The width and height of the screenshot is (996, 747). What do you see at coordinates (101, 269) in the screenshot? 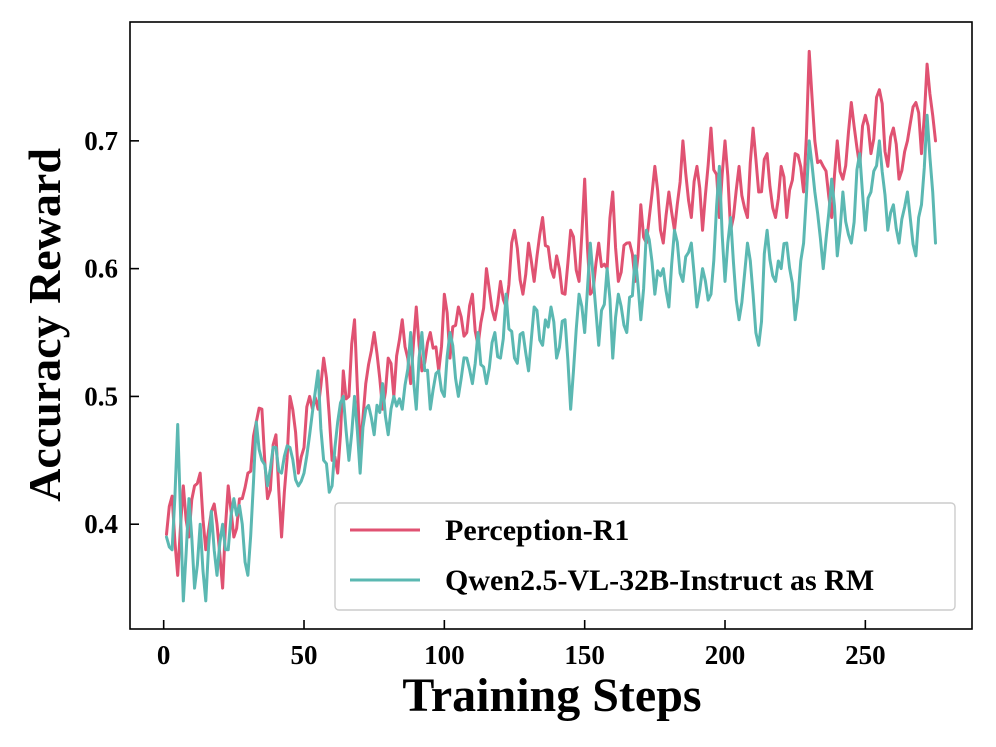
I see `y-tick-label: 0.6` at bounding box center [101, 269].